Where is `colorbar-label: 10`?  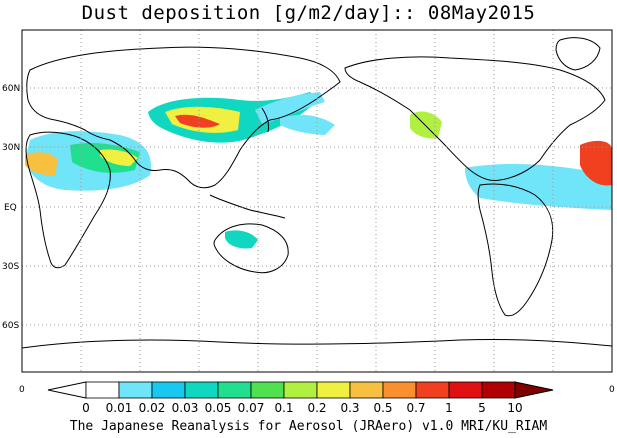 colorbar-label: 10 is located at coordinates (514, 408).